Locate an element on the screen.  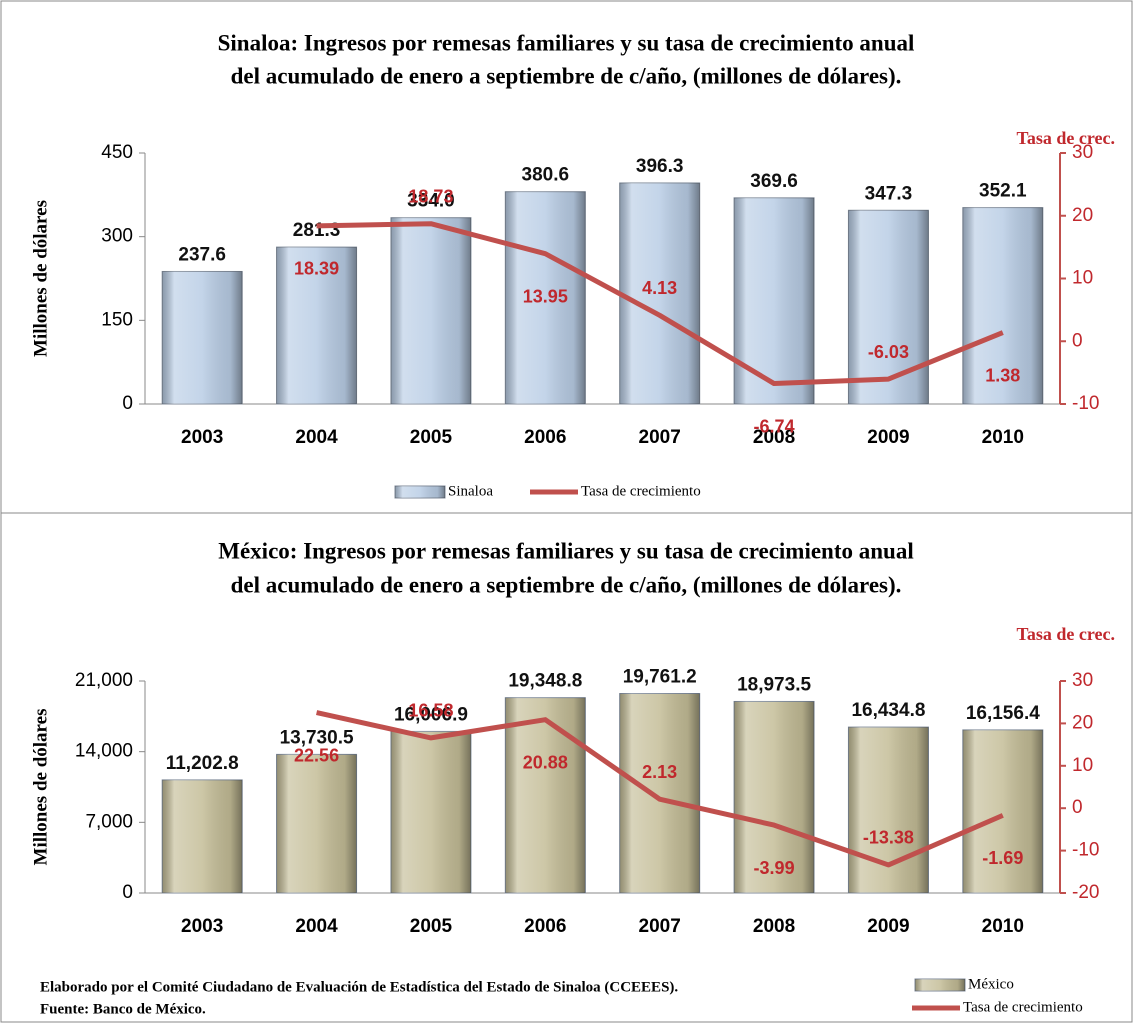
y2-tick-label: -20 is located at coordinates (1085, 892).